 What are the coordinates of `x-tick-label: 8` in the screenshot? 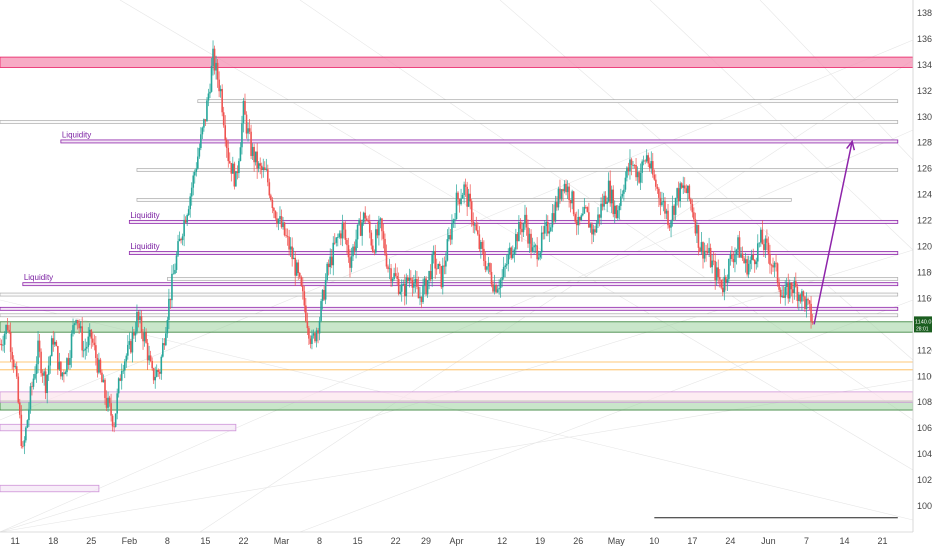 It's located at (167, 541).